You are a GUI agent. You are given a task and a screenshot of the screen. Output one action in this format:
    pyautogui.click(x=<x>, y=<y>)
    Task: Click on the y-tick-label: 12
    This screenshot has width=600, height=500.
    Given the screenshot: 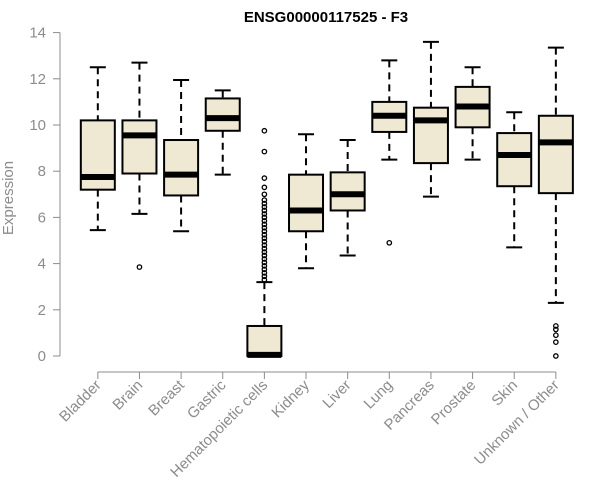 What is the action you would take?
    pyautogui.click(x=37, y=79)
    